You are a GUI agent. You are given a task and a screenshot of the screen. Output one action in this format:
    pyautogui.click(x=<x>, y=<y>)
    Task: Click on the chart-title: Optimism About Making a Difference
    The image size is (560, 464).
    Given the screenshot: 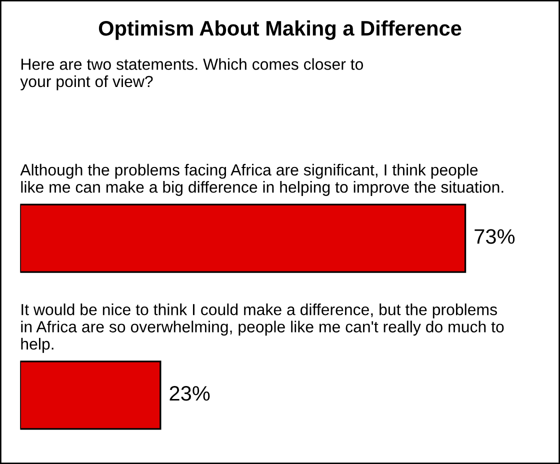 What is the action you would take?
    pyautogui.click(x=280, y=30)
    